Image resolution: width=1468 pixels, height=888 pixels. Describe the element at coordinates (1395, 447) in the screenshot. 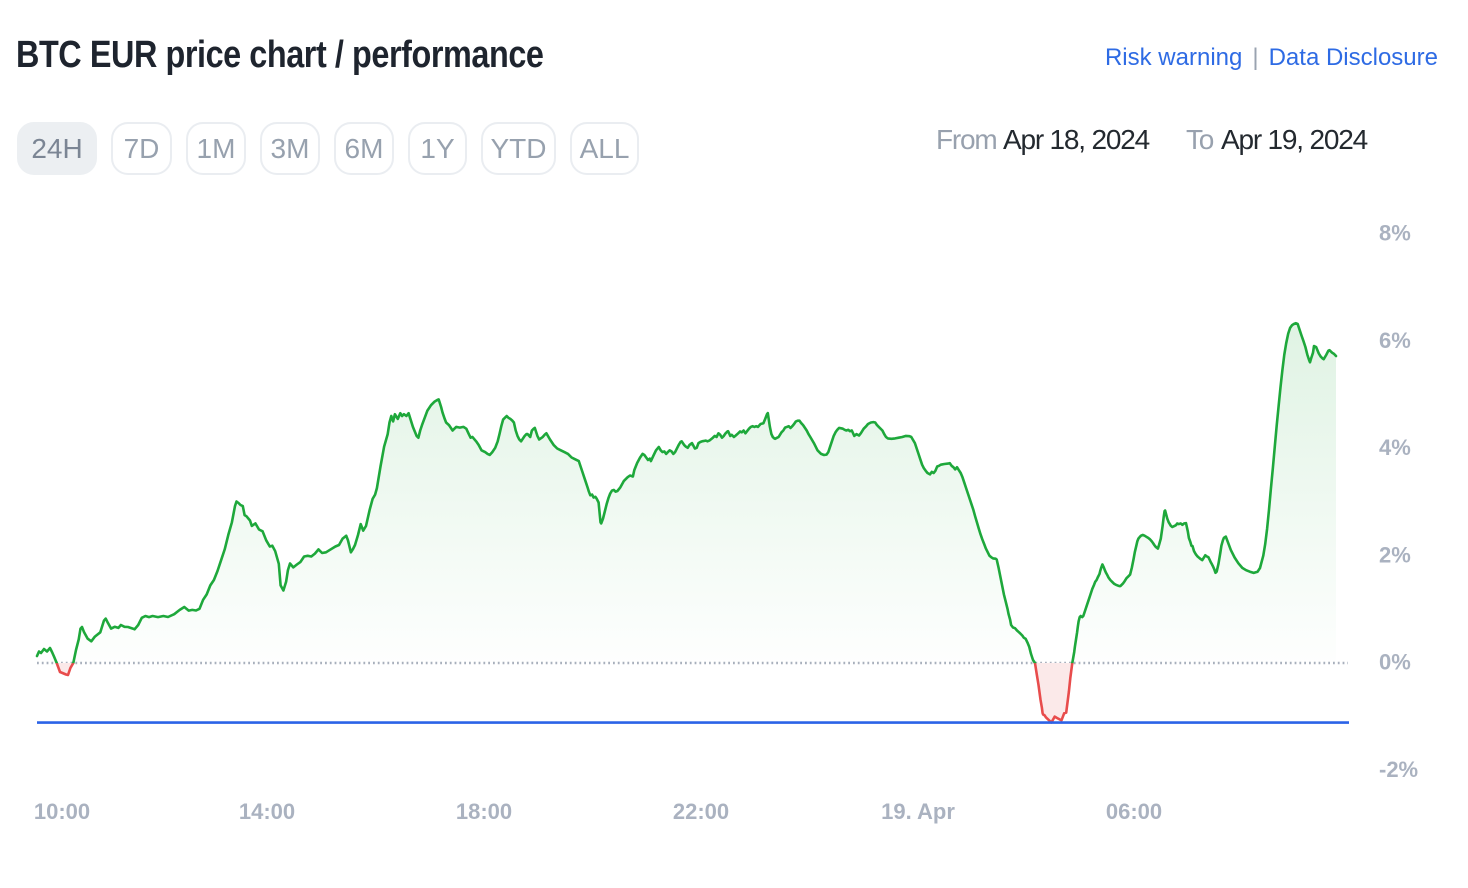

I see `svg-text: 4%` at that location.